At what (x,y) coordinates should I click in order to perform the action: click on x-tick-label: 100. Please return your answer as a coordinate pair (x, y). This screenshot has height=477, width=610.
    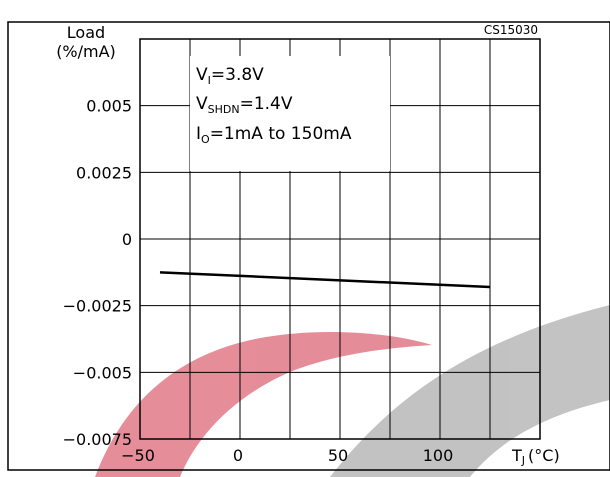
    Looking at the image, I should click on (438, 455).